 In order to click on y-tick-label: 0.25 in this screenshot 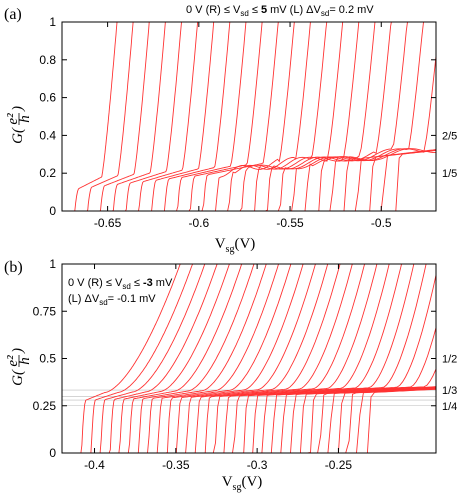, I will do `click(45, 406)`.